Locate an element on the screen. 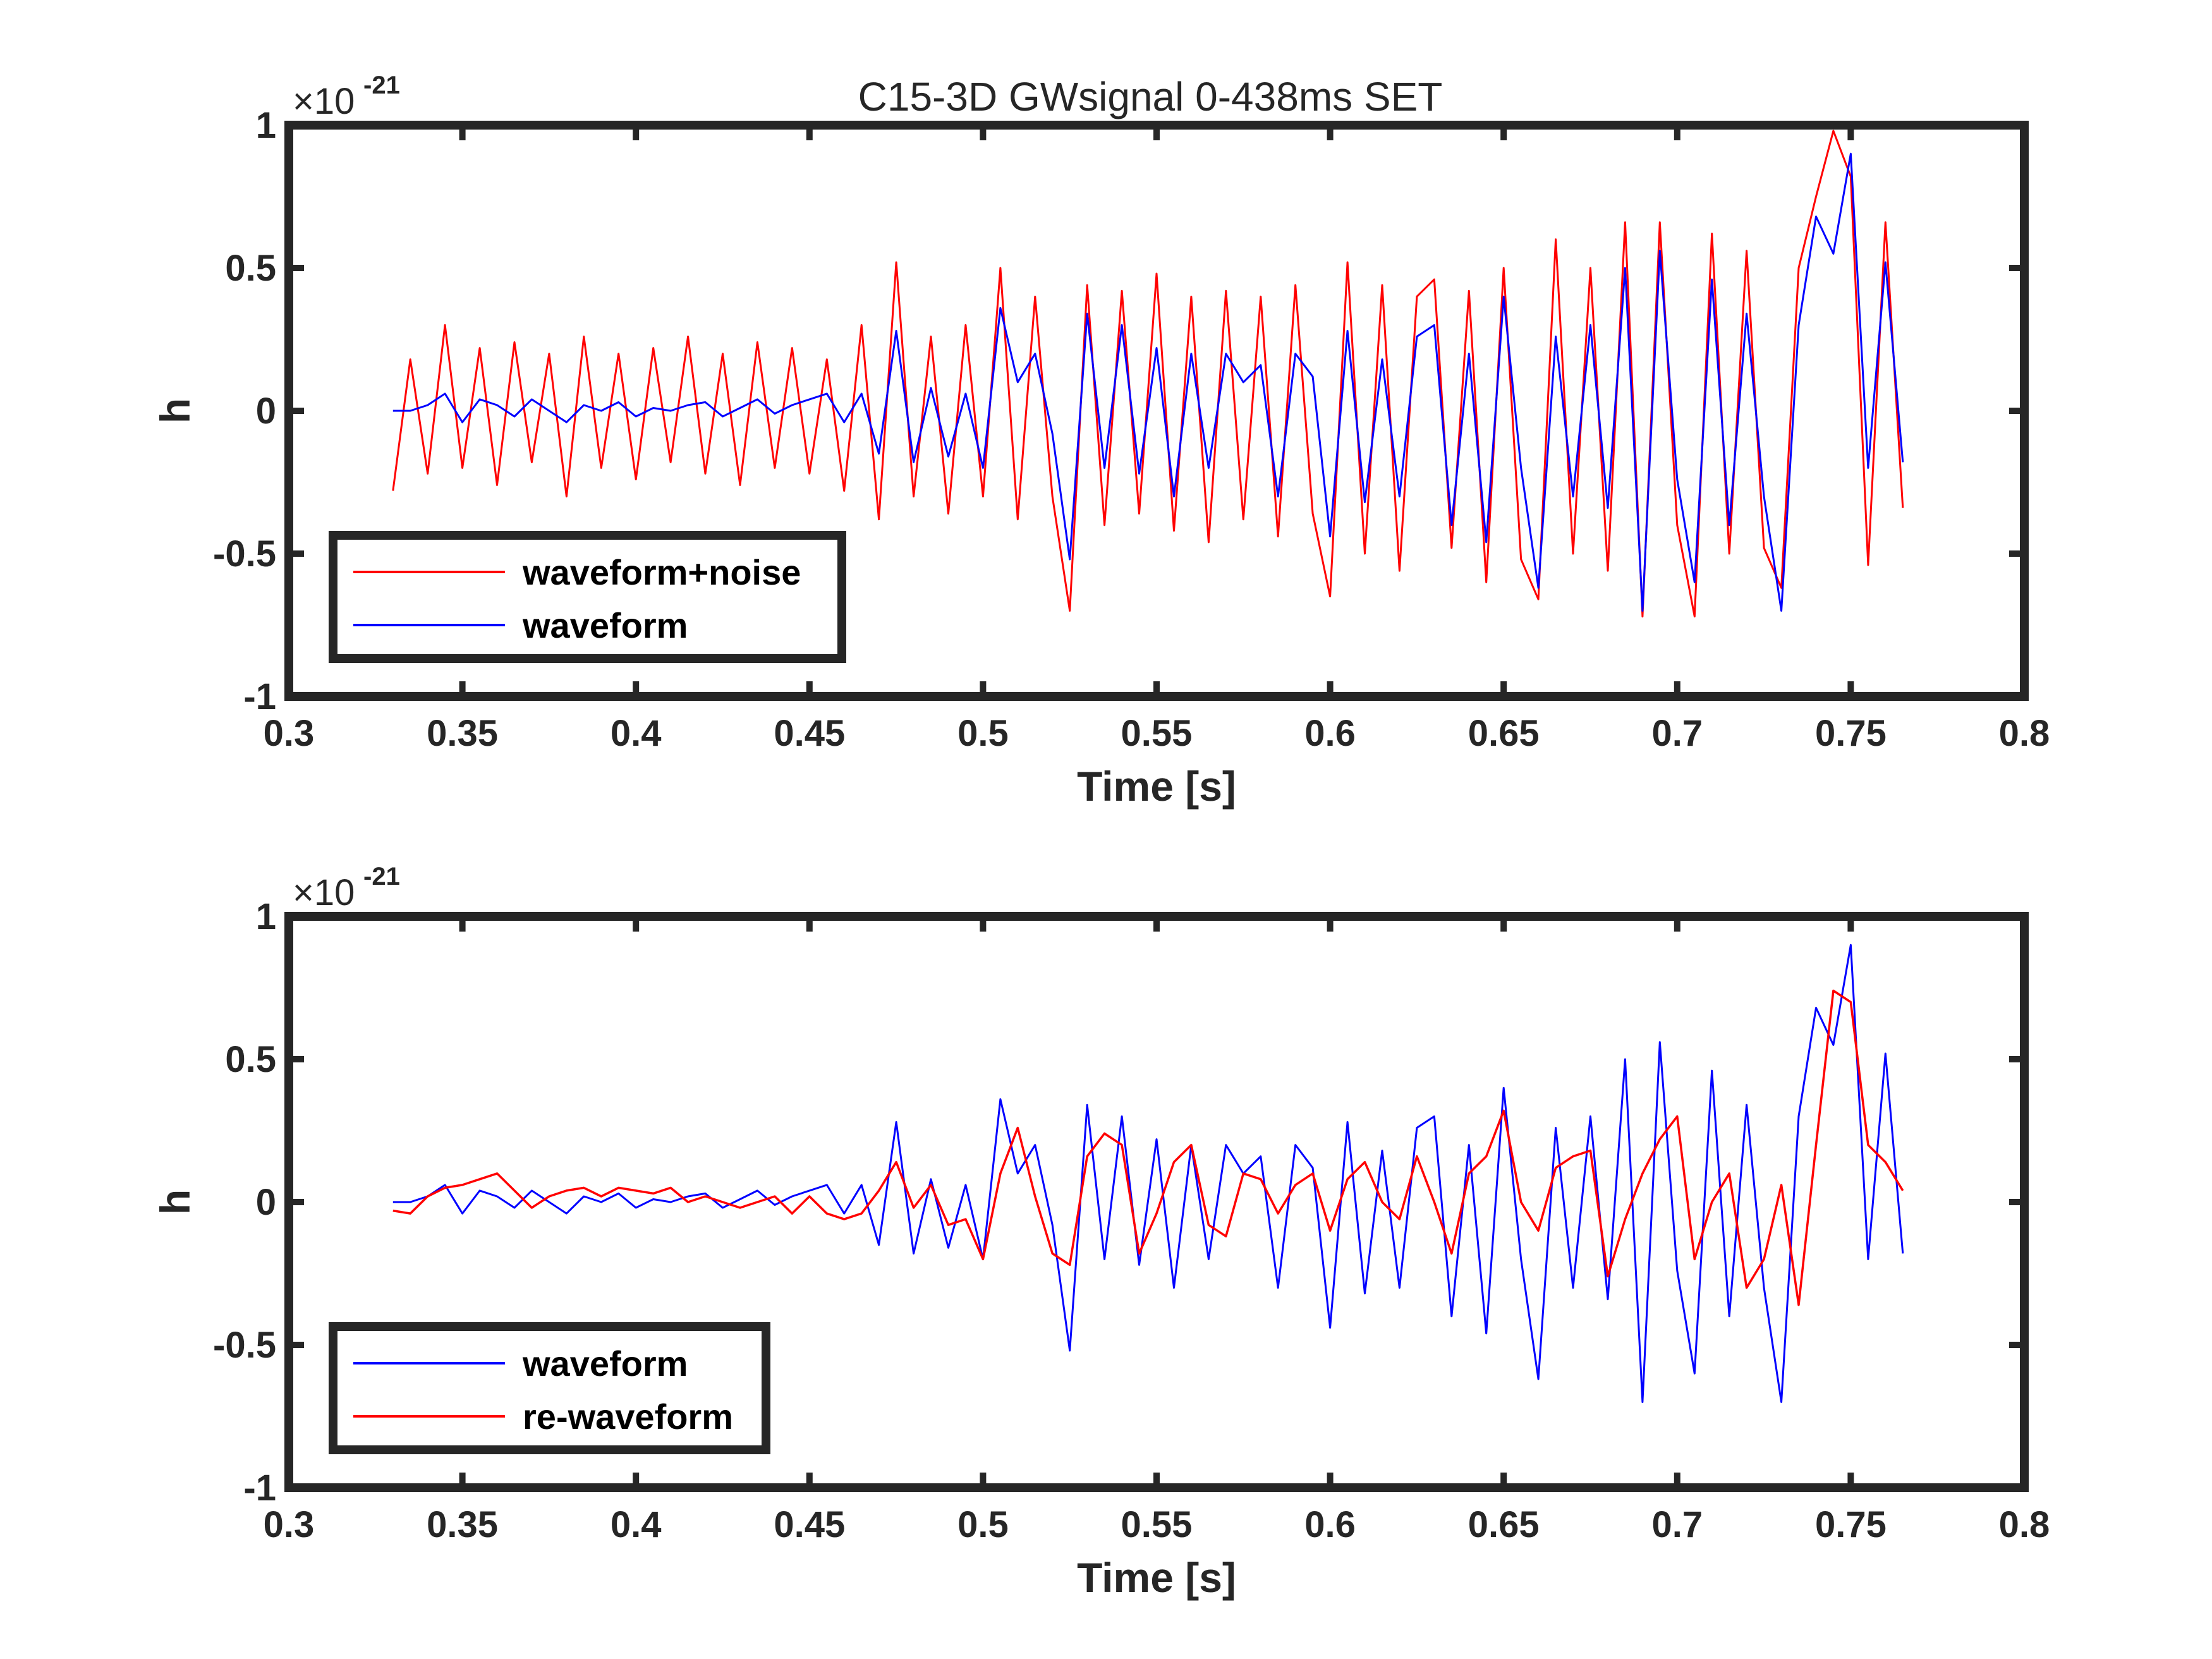 The image size is (2212, 1659). bottom-multiplier-base: ×10 is located at coordinates (324, 892).